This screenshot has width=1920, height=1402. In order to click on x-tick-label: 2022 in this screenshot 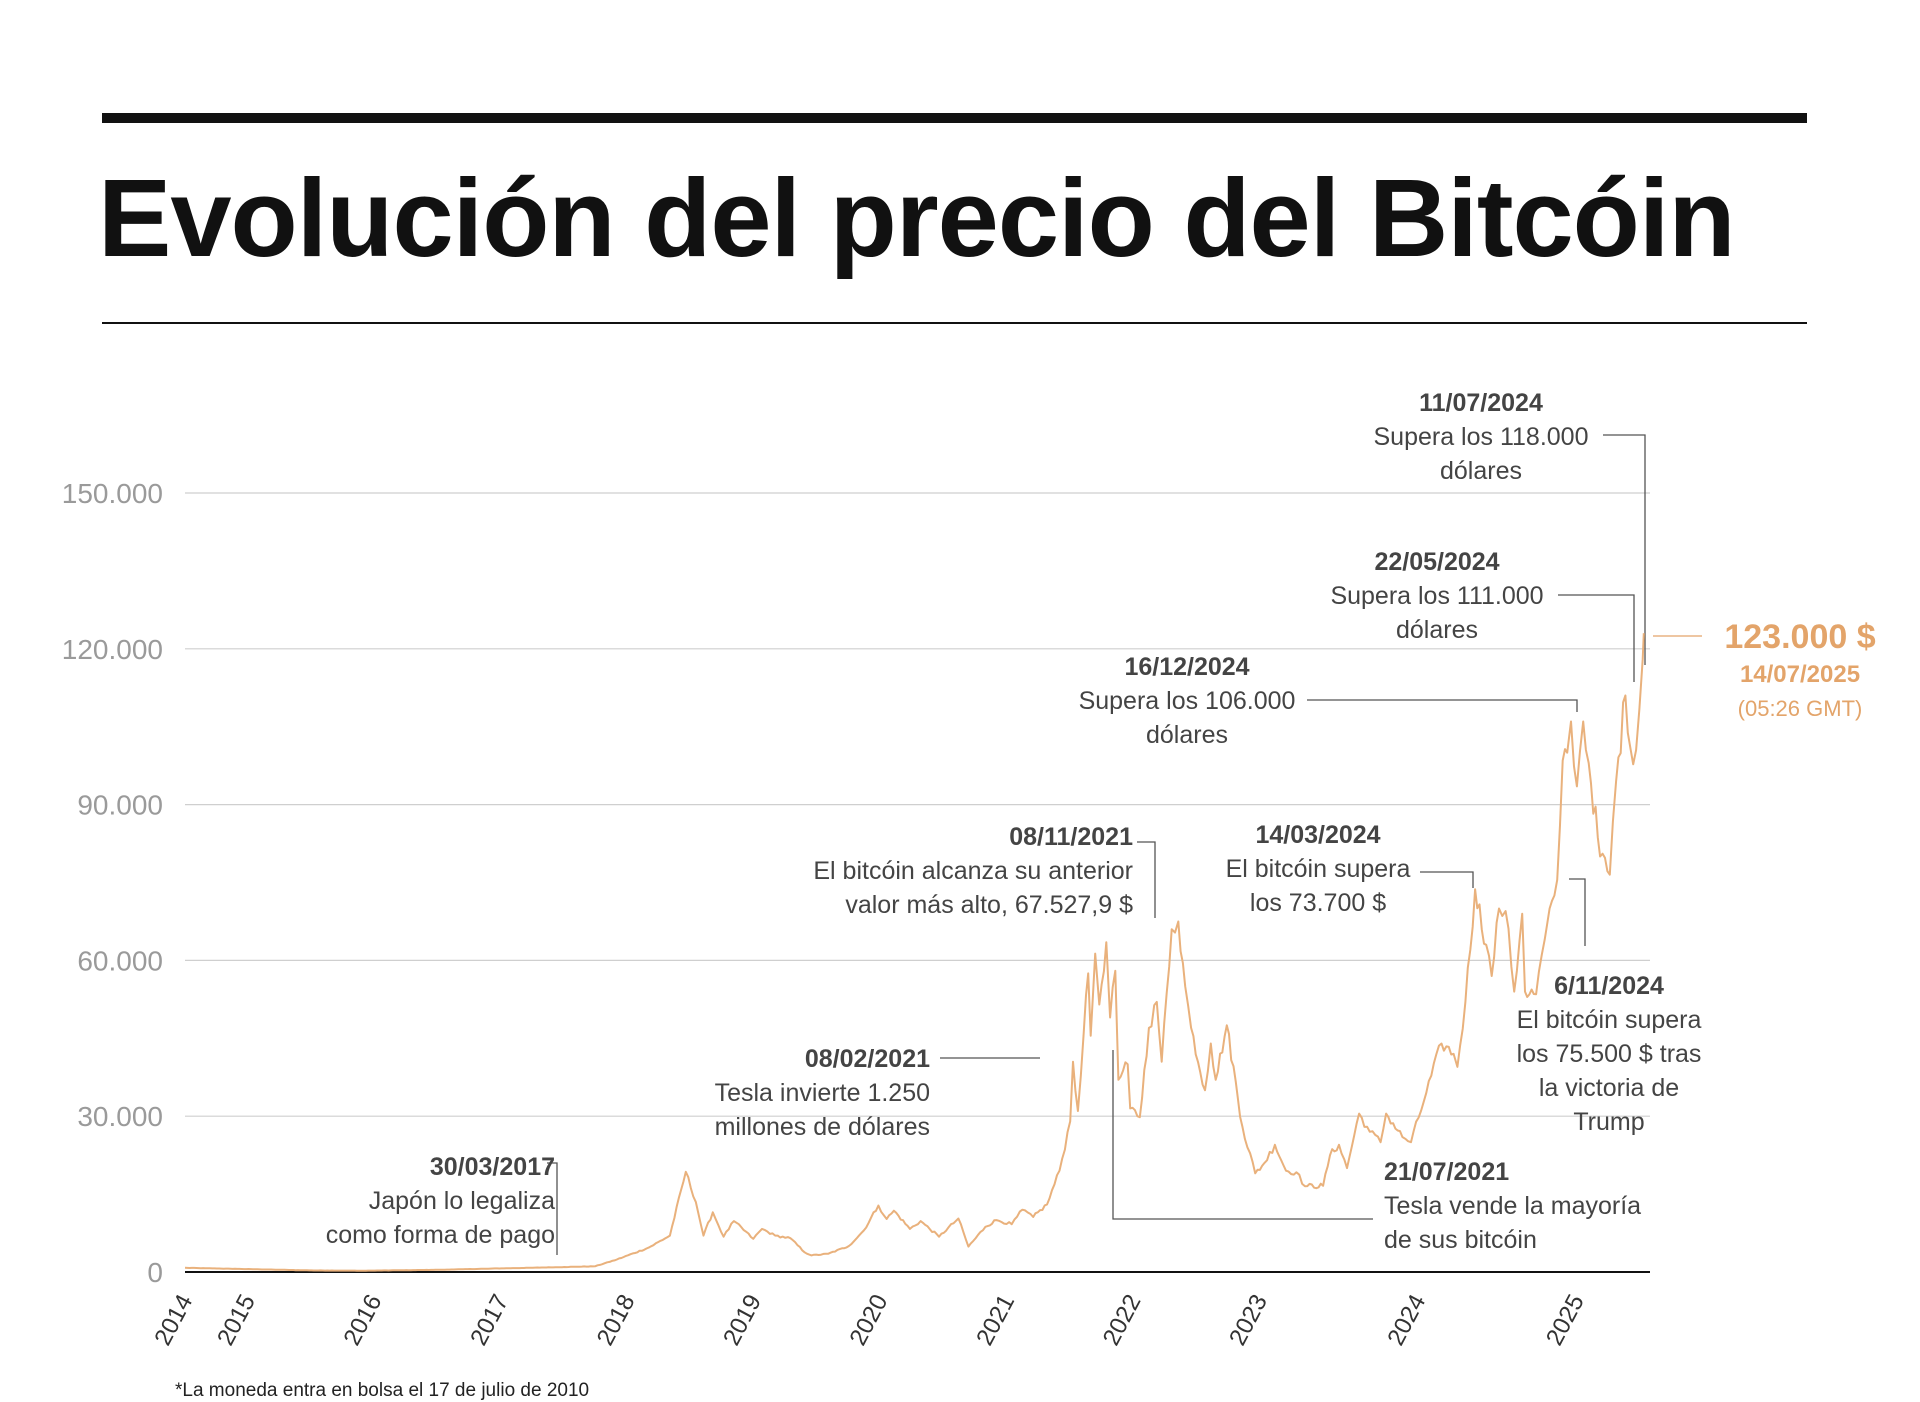, I will do `click(1122, 1320)`.